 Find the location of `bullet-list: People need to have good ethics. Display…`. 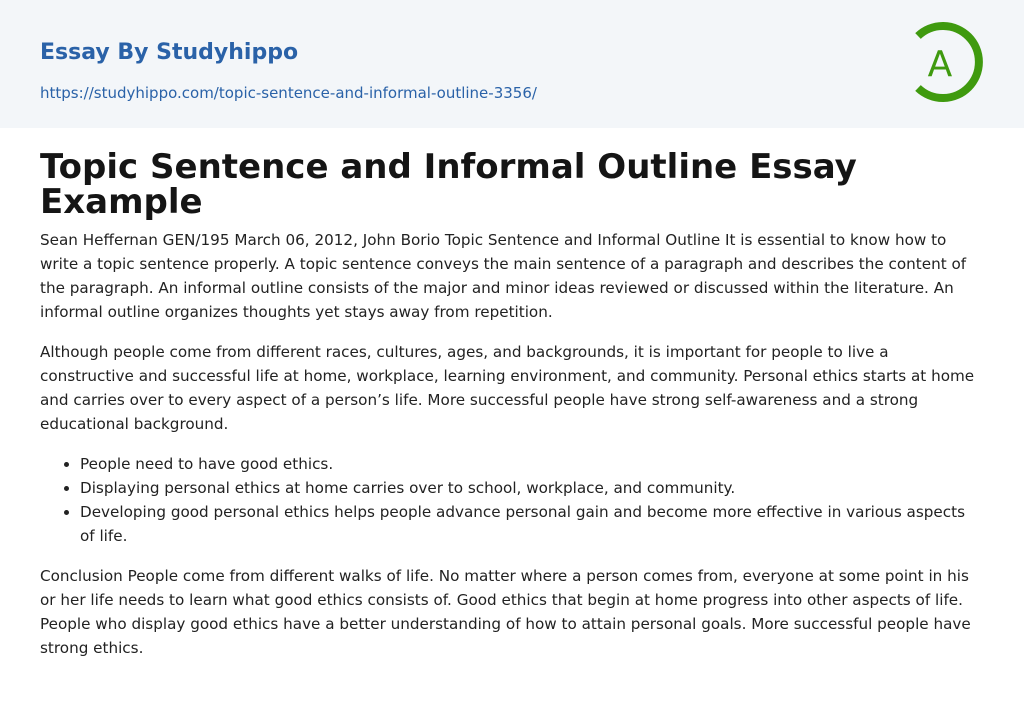

bullet-list: People need to have good ethics. Display… is located at coordinates (512, 500).